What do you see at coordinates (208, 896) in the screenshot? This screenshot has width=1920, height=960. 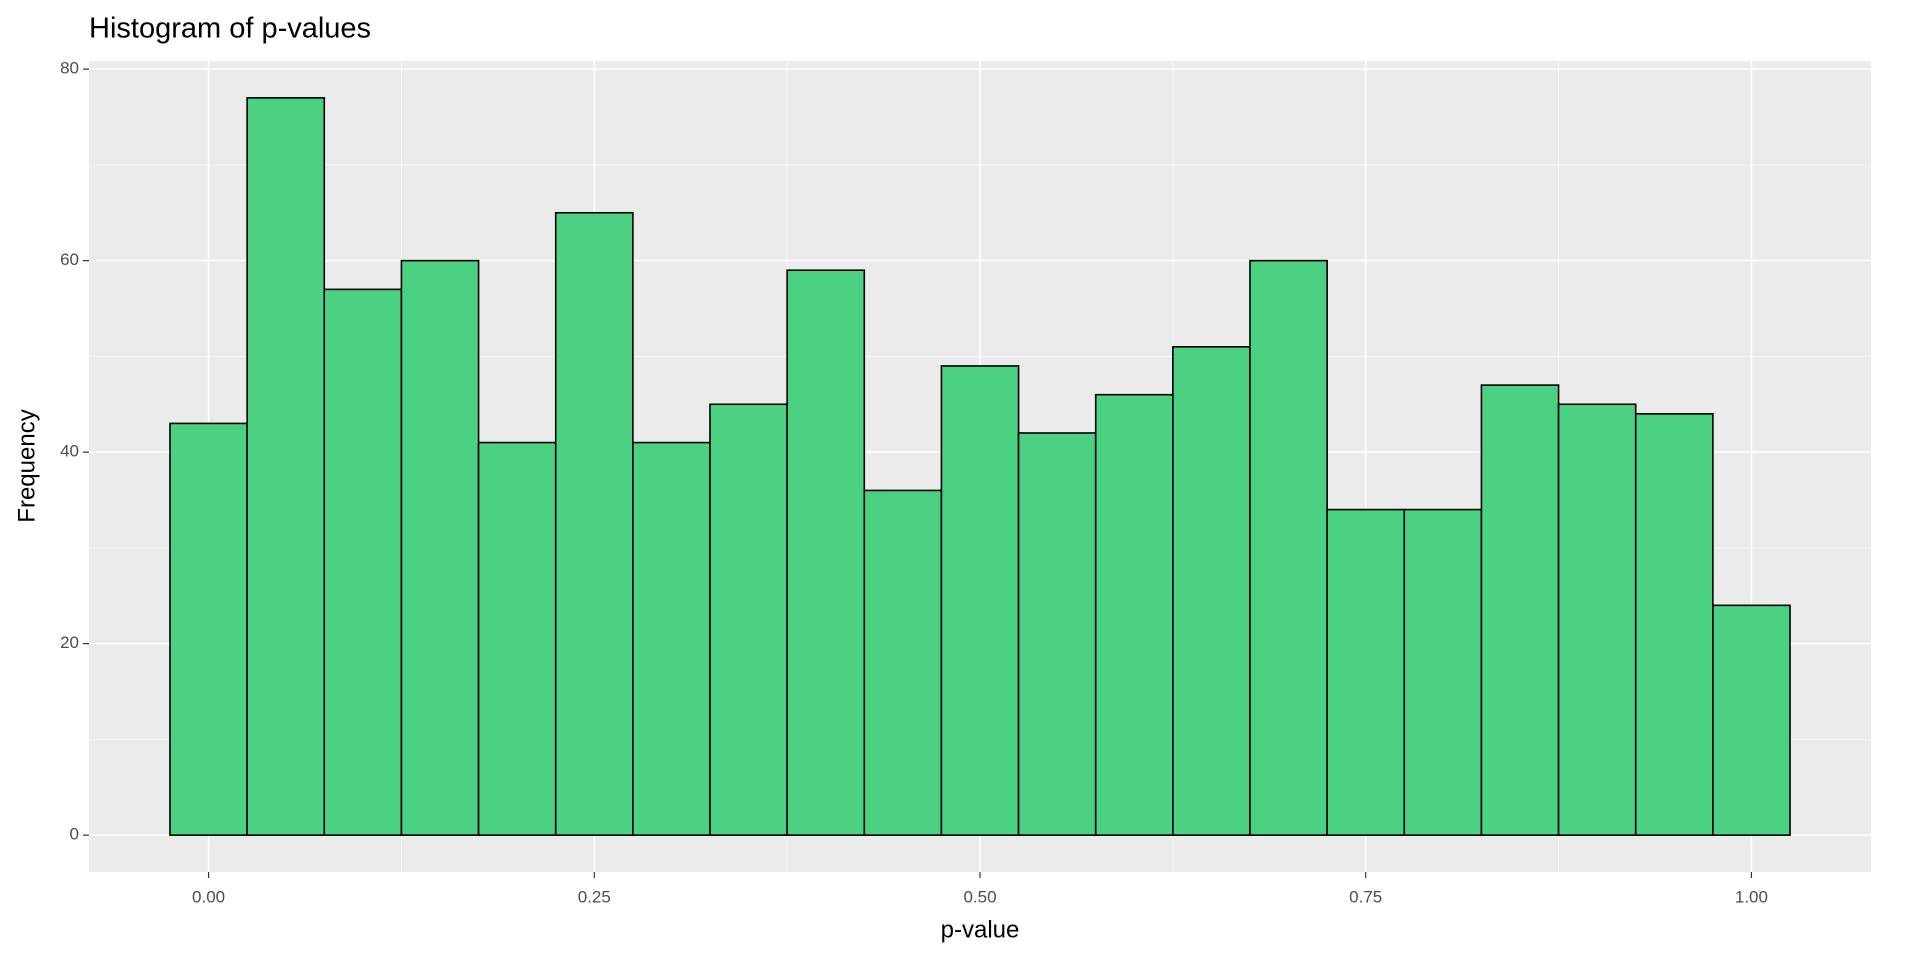 I see `x-tick-label: 0.00` at bounding box center [208, 896].